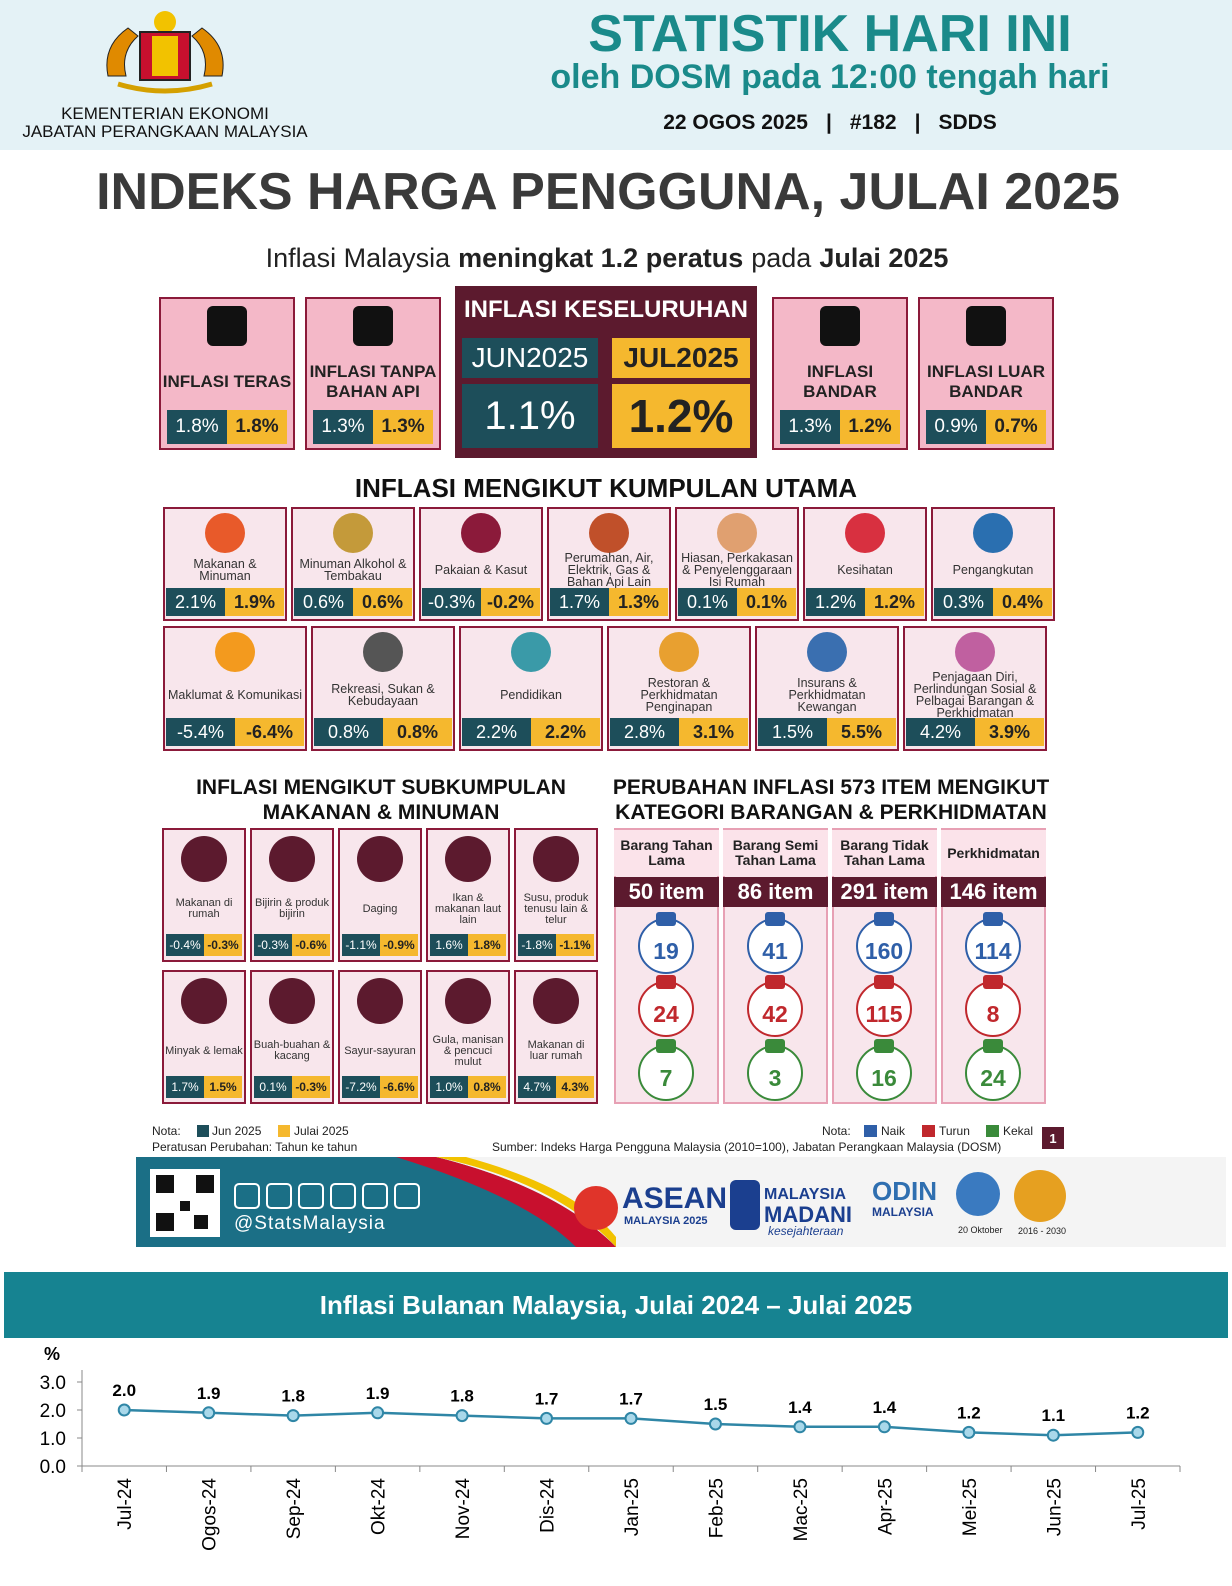 The image size is (1232, 1586). What do you see at coordinates (468, 908) in the screenshot?
I see `subgroup-label: Ikan & makanan laut lain` at bounding box center [468, 908].